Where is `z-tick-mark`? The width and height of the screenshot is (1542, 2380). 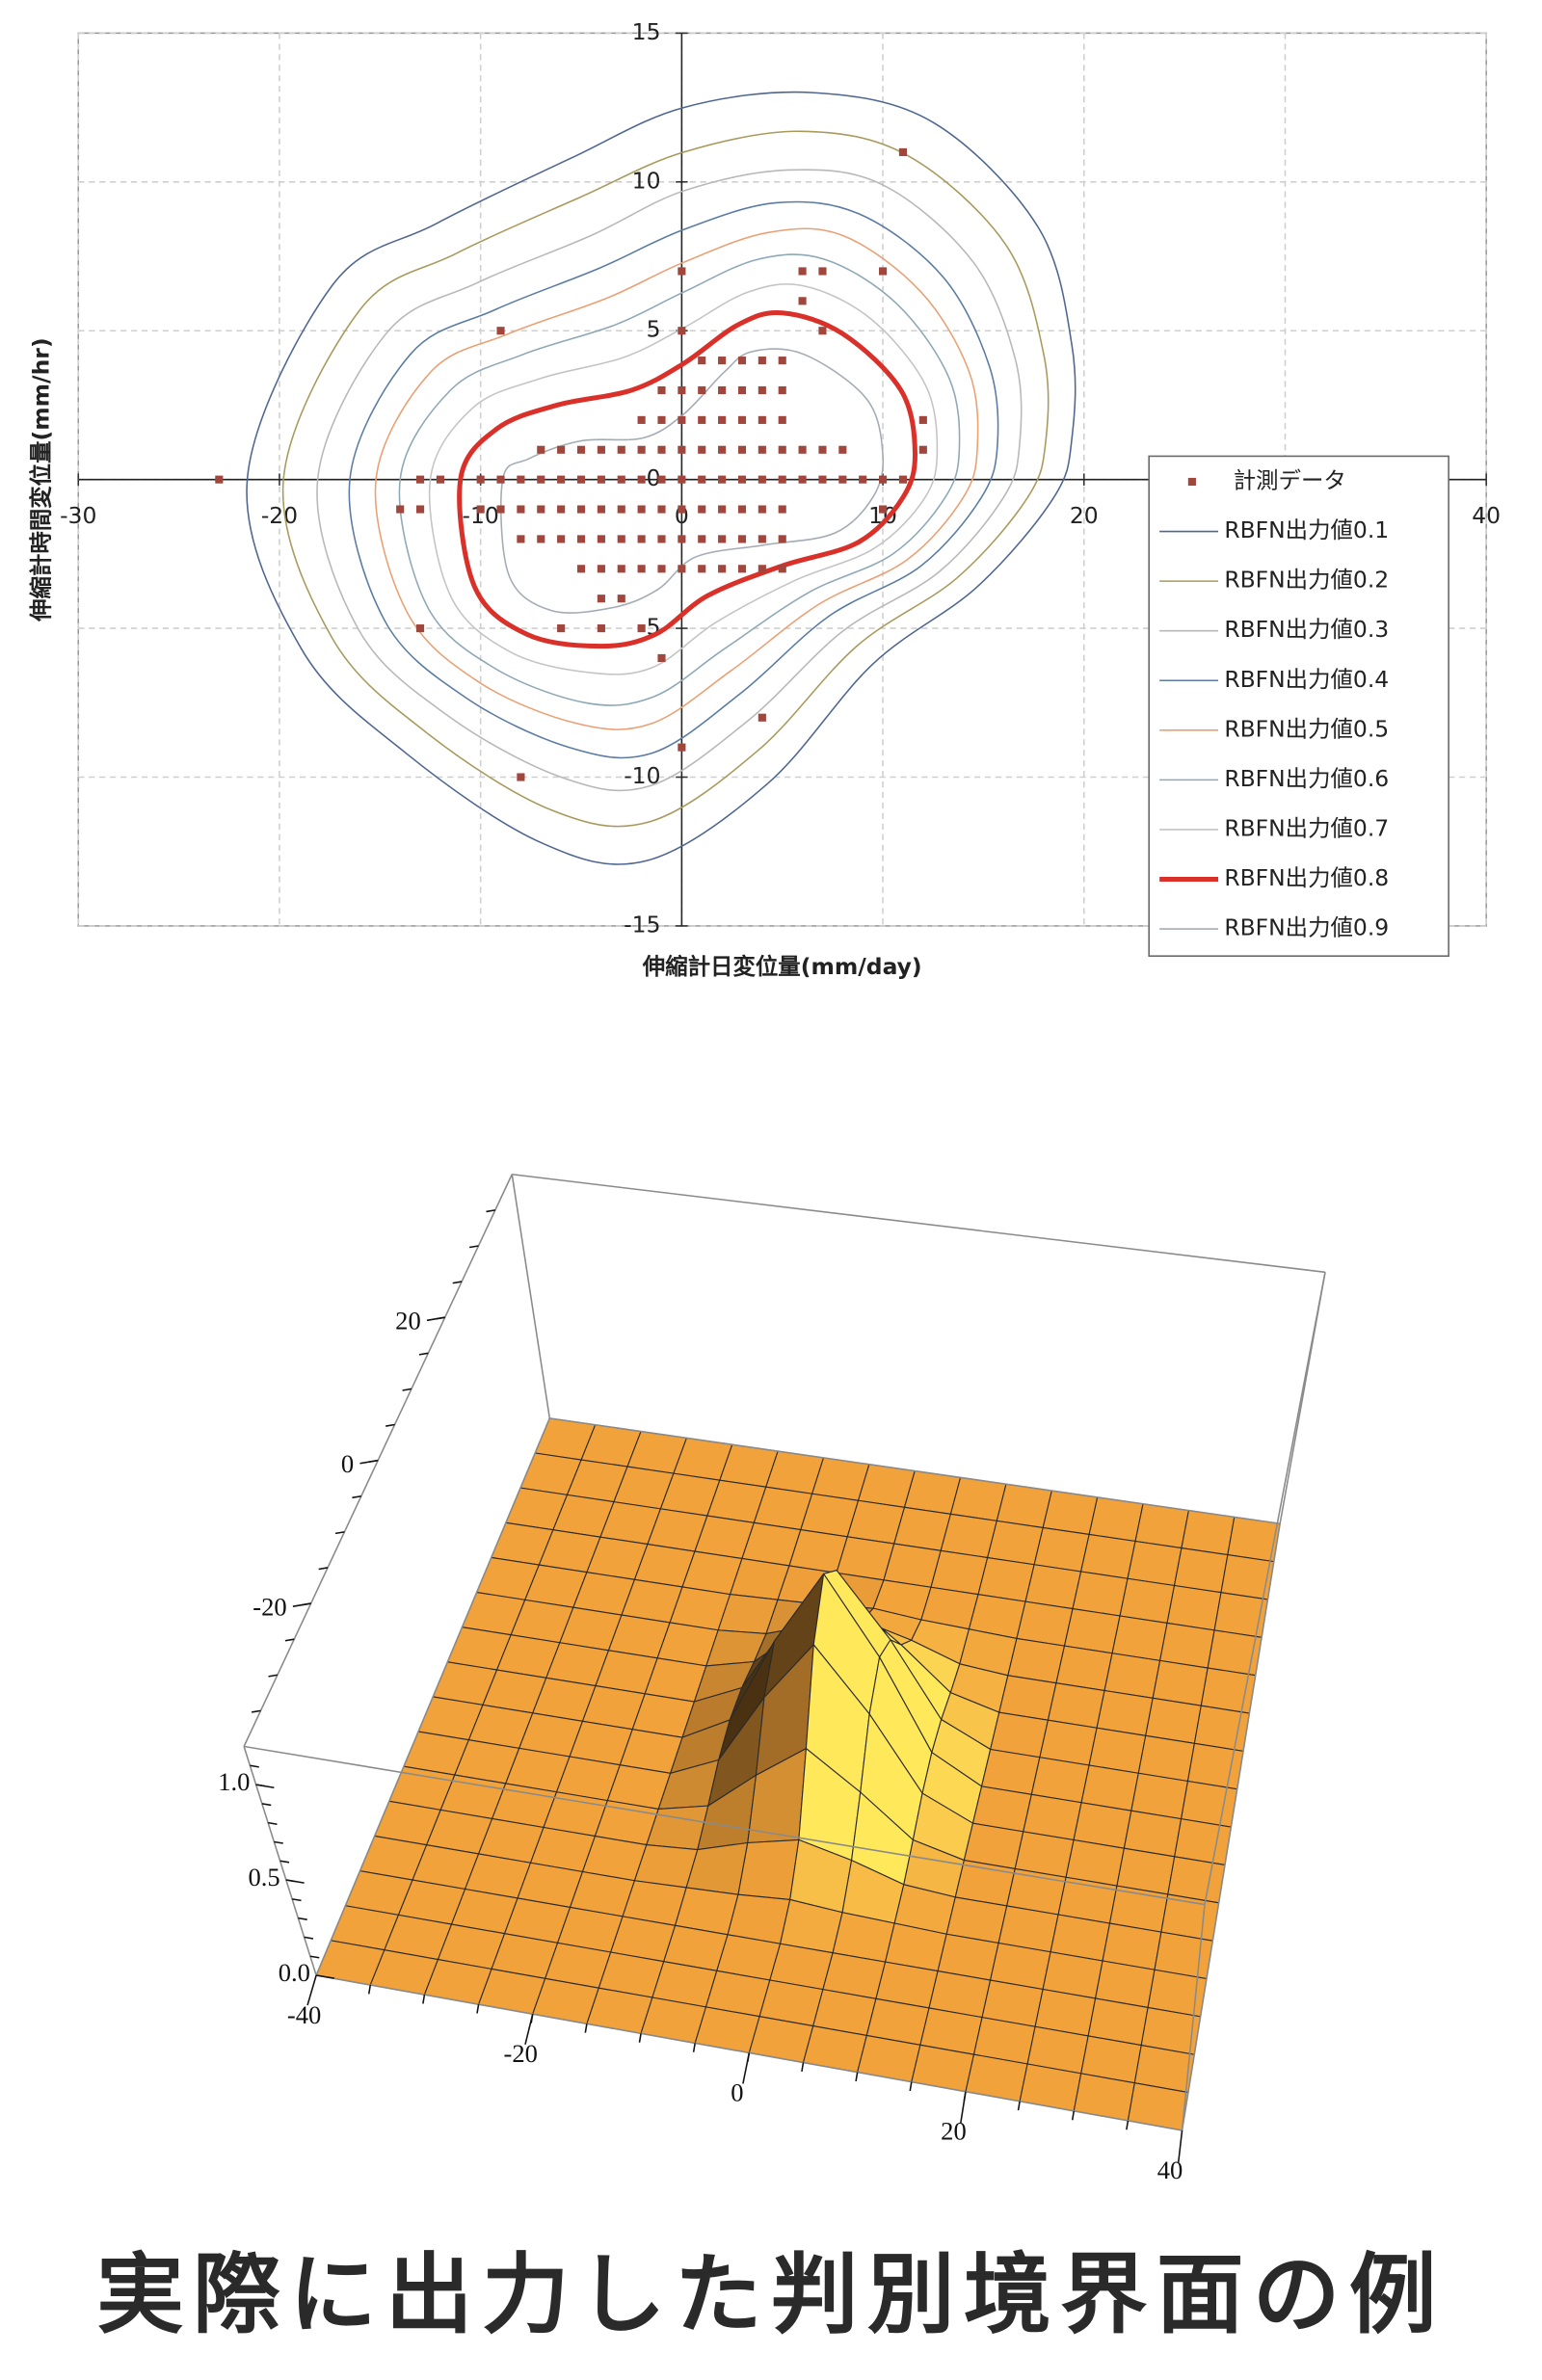 z-tick-mark is located at coordinates (325, 1977).